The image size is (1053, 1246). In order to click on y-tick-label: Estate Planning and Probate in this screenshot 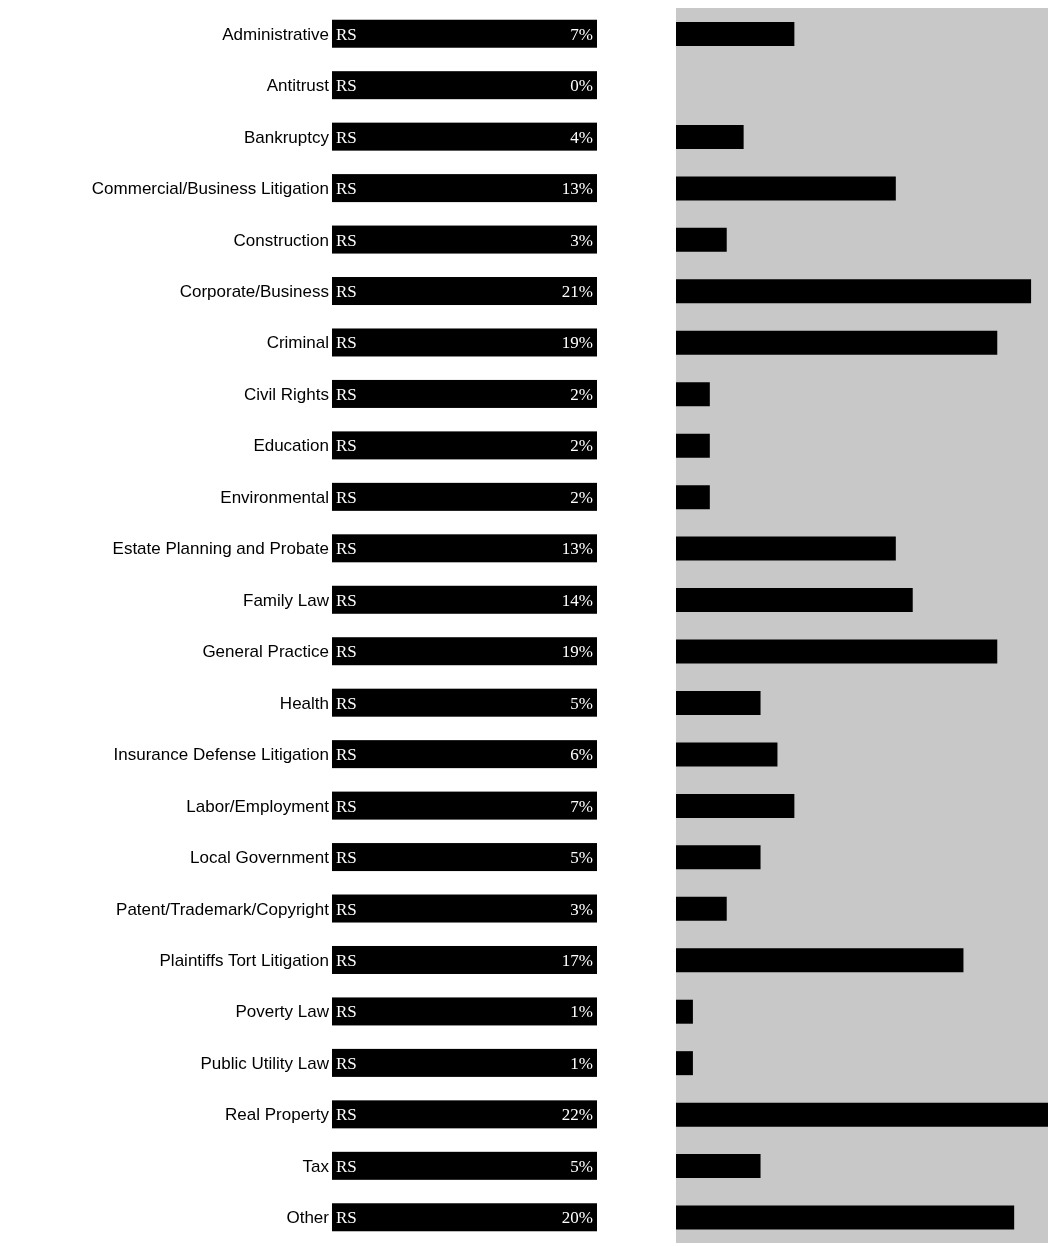, I will do `click(220, 549)`.